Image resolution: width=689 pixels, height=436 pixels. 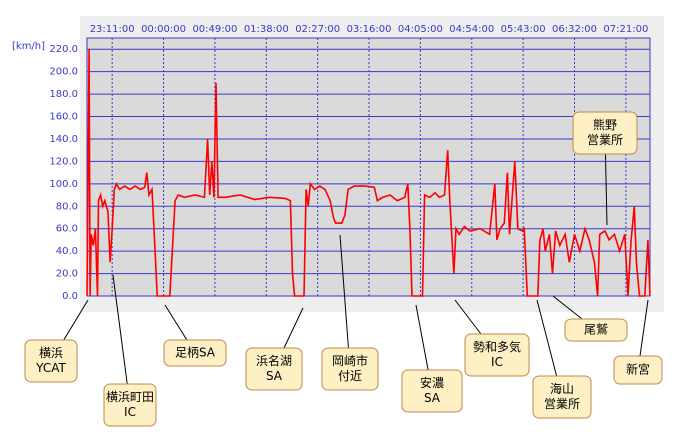 I want to click on callout-text: YCAT, so click(x=50, y=368).